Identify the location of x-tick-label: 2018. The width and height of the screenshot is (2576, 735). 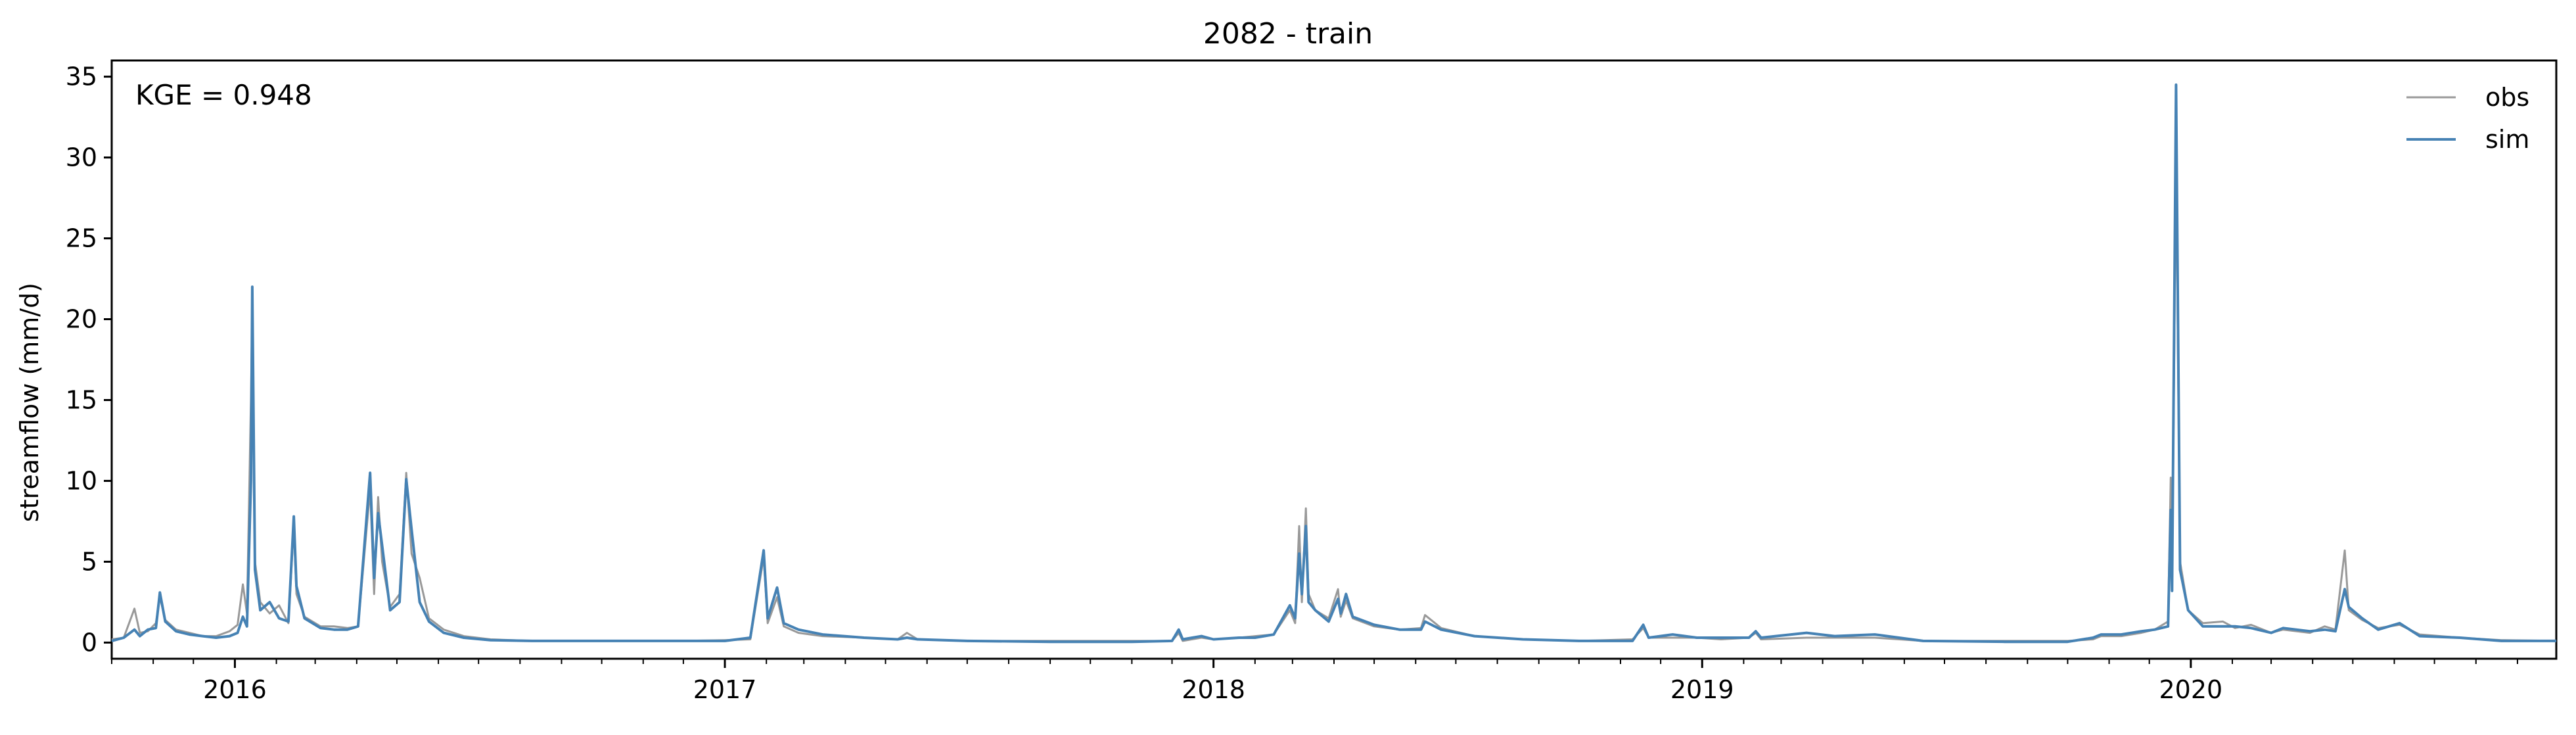
(1213, 689).